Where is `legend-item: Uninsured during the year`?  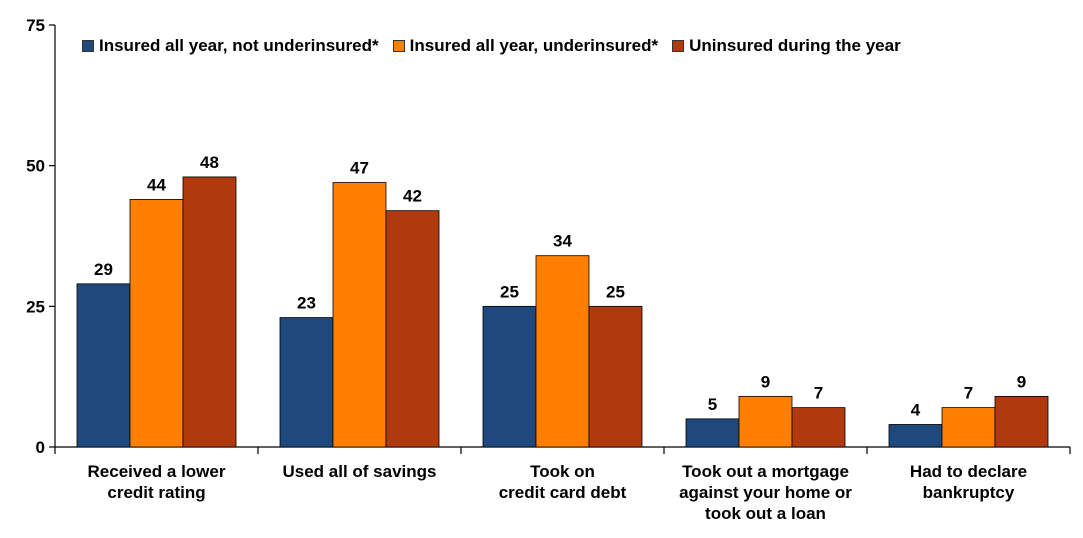
legend-item: Uninsured during the year is located at coordinates (786, 46).